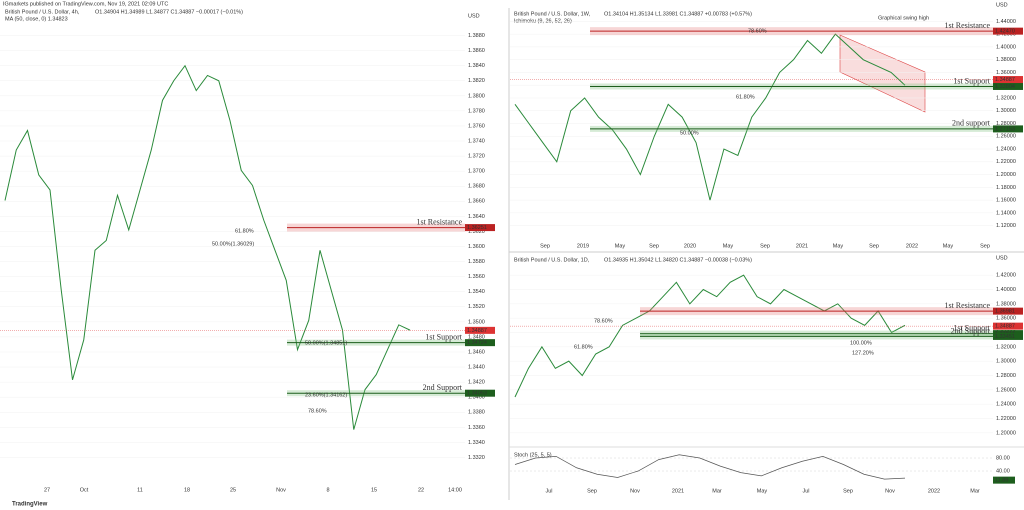 This screenshot has height=510, width=1024. Describe the element at coordinates (1006, 47) in the screenshot. I see `y-tick-label: 1.40000` at that location.